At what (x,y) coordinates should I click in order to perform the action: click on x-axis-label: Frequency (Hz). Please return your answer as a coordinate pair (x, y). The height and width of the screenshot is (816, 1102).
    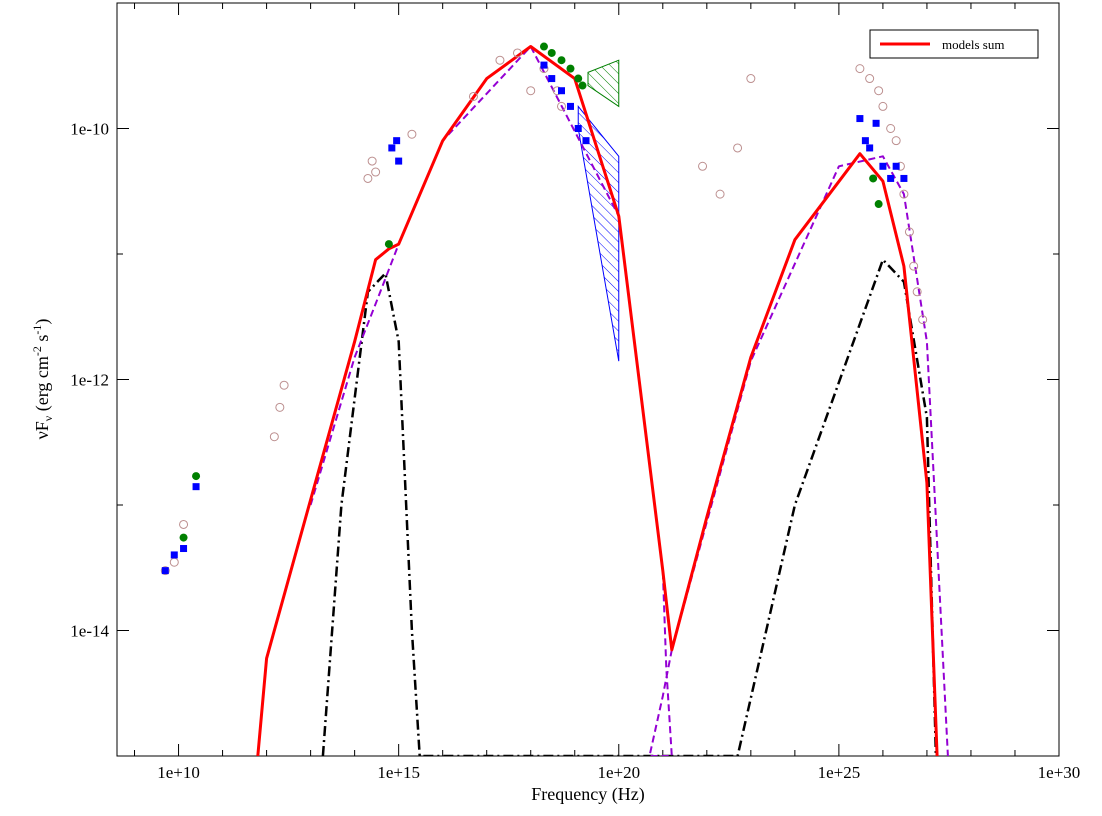
    Looking at the image, I should click on (587, 794).